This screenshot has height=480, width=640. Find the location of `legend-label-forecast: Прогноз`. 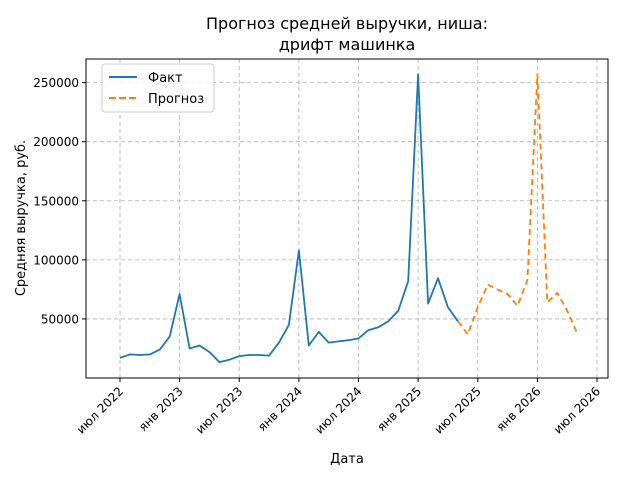

legend-label-forecast: Прогноз is located at coordinates (176, 99).